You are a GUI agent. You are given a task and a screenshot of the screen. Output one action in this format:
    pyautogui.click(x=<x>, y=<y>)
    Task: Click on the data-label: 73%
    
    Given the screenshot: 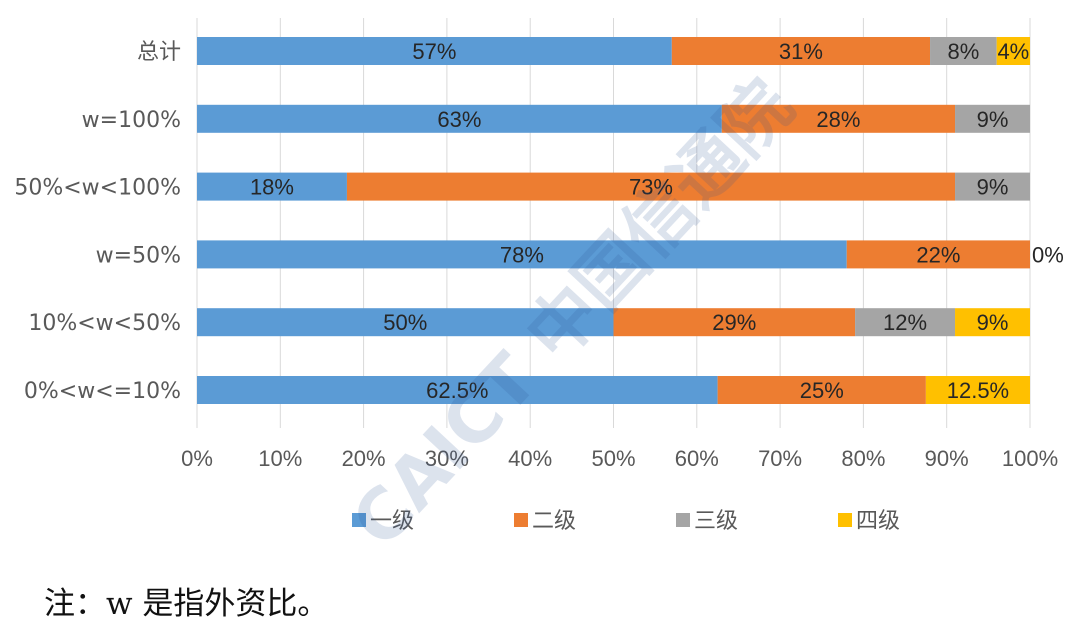 What is the action you would take?
    pyautogui.click(x=651, y=187)
    